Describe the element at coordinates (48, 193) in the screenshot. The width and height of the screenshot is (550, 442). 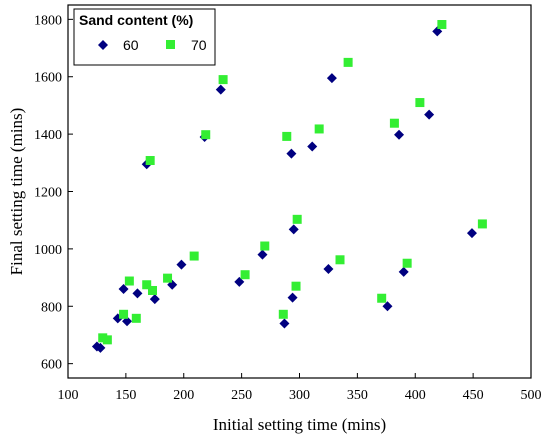
I see `y-tick-label: 1200` at that location.